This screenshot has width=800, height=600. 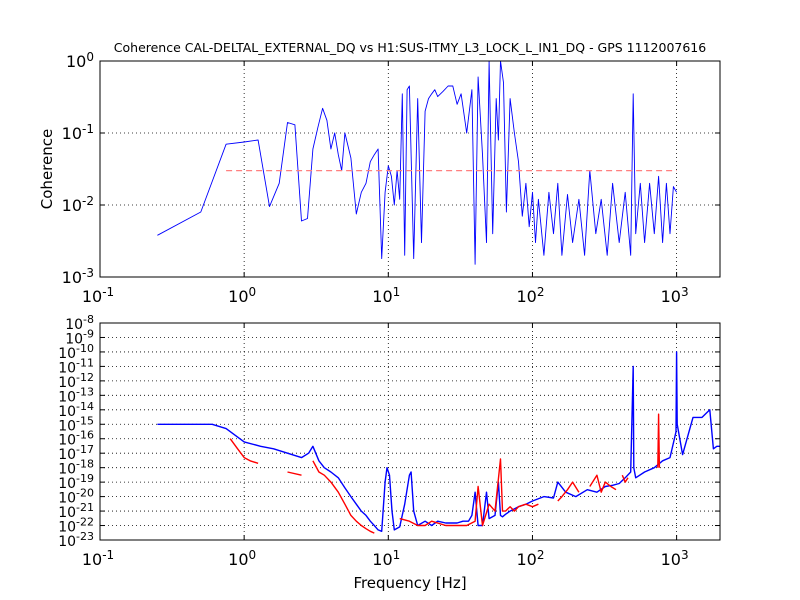 I want to click on spectrum-y-tick-label: 10⁻¹⁹, so click(x=76, y=482).